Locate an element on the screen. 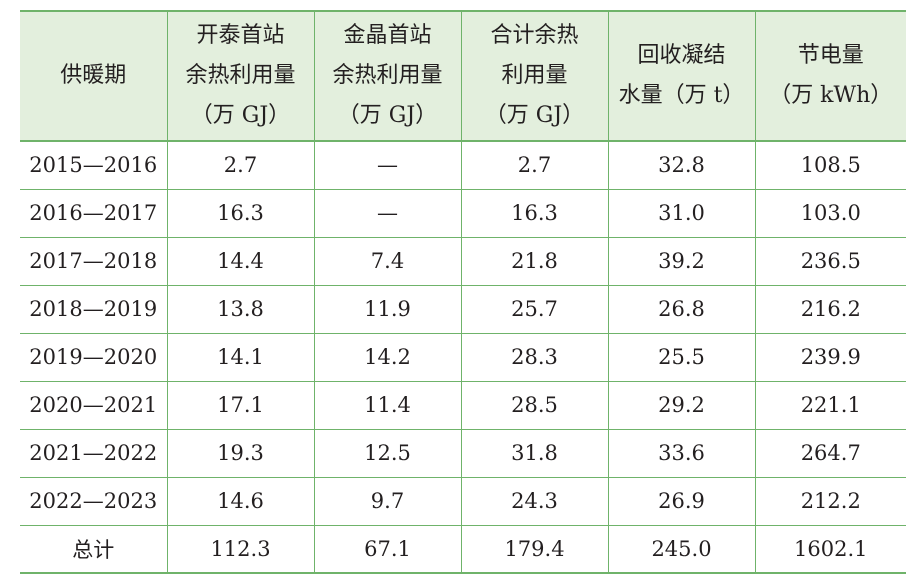  cell-total-heat: 28.5 is located at coordinates (534, 405).